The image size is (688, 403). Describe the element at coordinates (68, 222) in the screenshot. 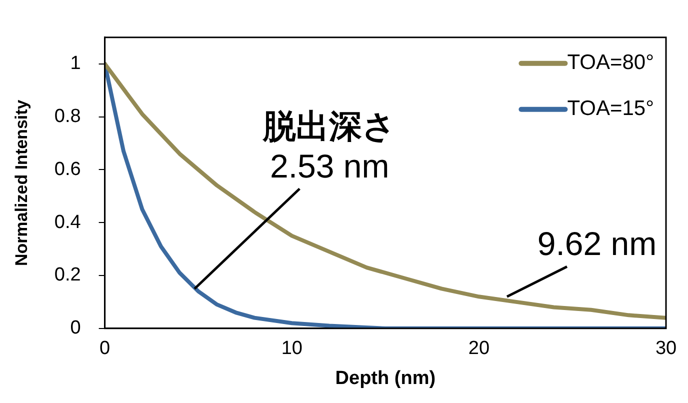

I see `y-tick-label: 0.4` at that location.